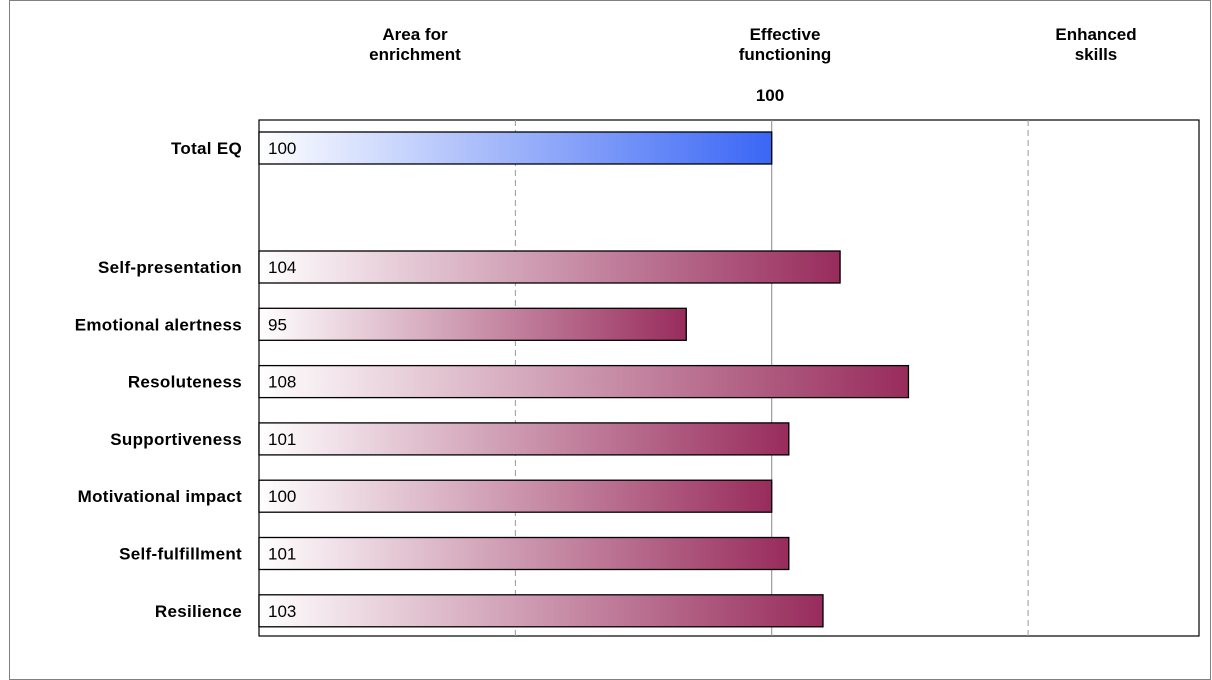  I want to click on bar-value-label: 103, so click(282, 611).